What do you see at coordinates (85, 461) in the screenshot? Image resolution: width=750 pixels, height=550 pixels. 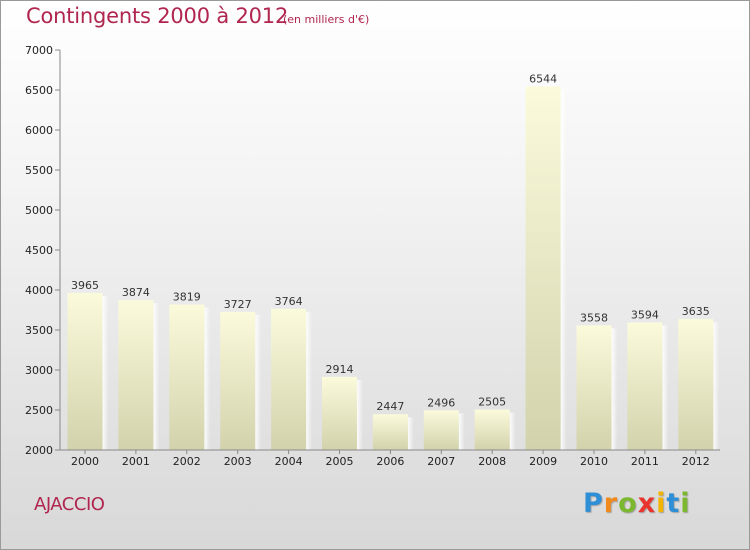 I see `x-tick-label: 2000` at bounding box center [85, 461].